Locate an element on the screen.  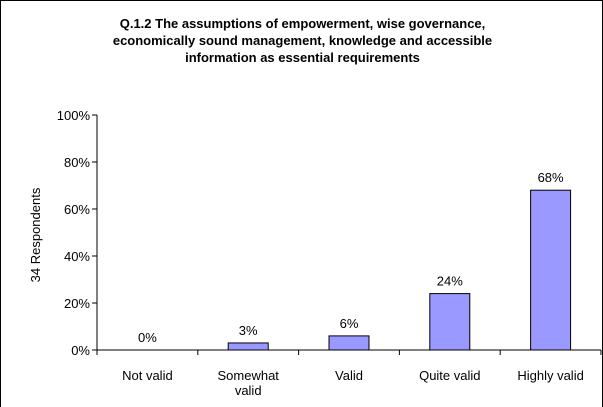
chart-title-line-3: information as essential requirements is located at coordinates (302, 57).